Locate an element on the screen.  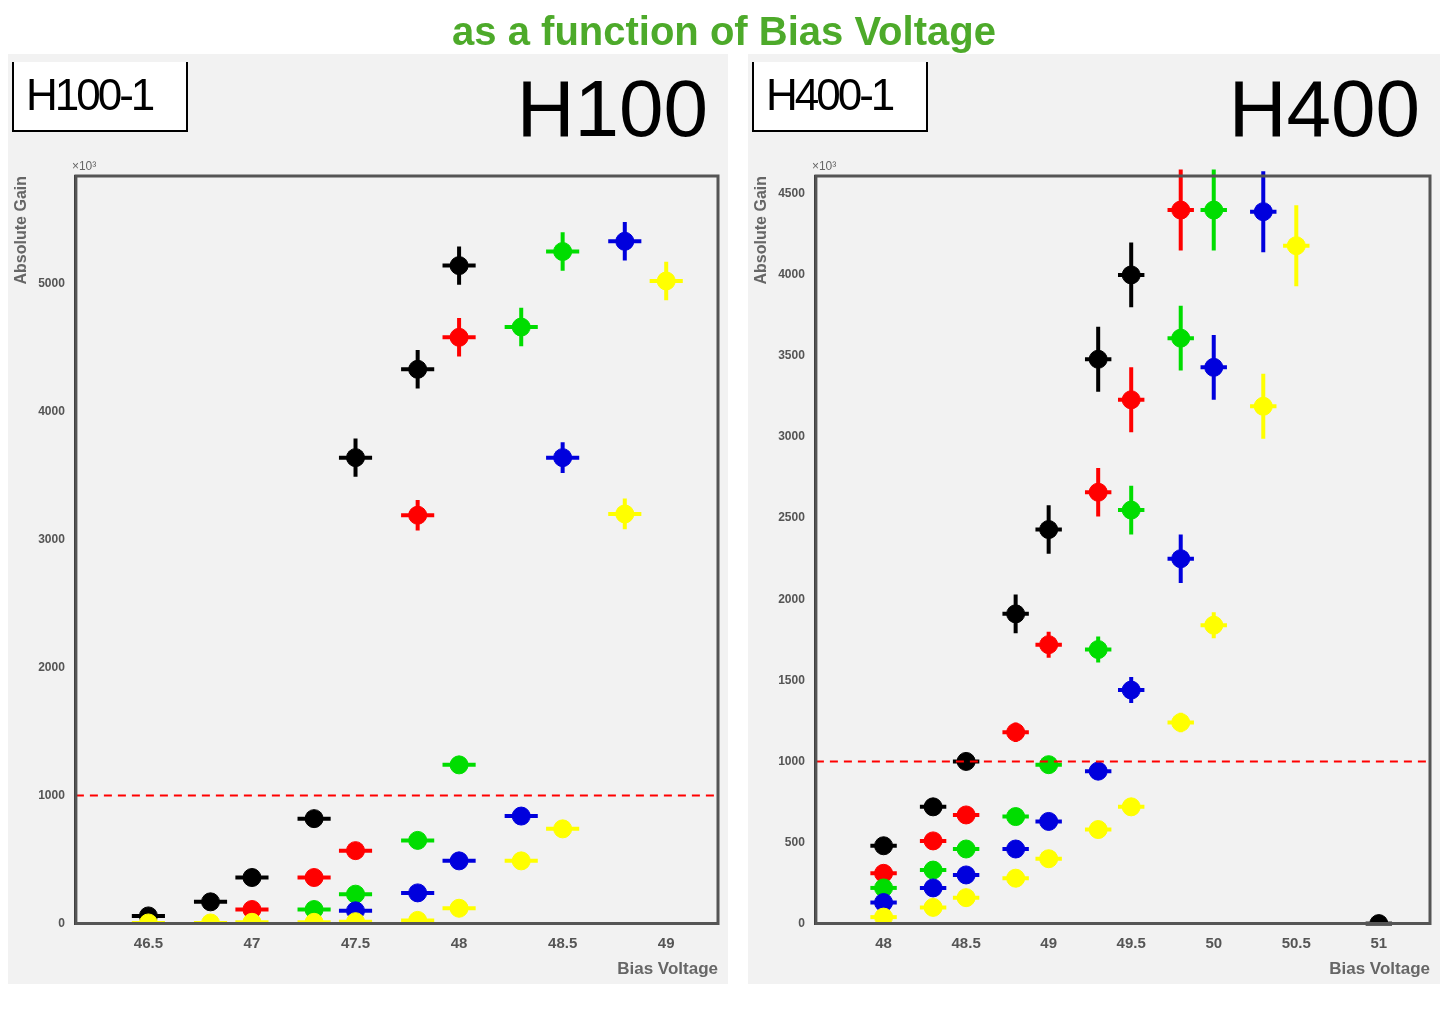
x-tick-label: 51 is located at coordinates (1379, 942).